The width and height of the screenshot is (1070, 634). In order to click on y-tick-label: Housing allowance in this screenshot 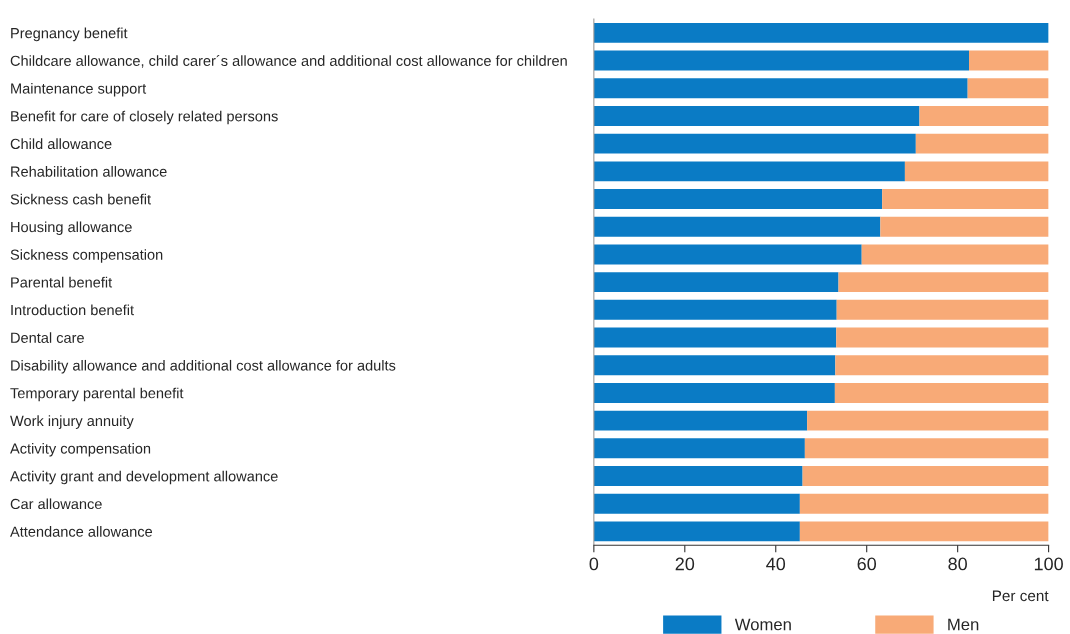, I will do `click(71, 228)`.